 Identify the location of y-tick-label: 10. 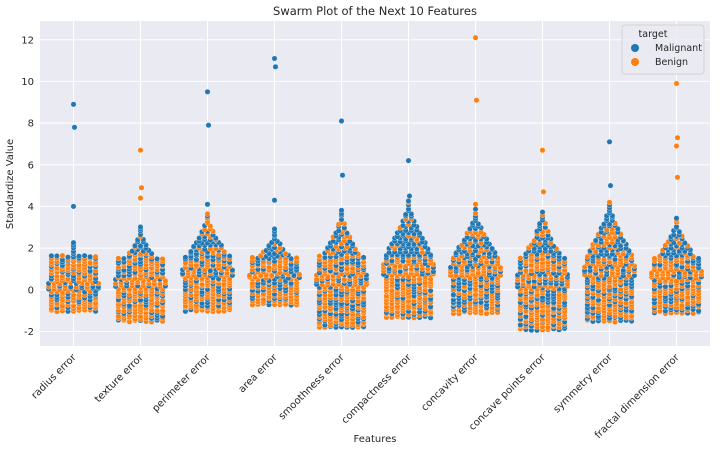
(27, 82).